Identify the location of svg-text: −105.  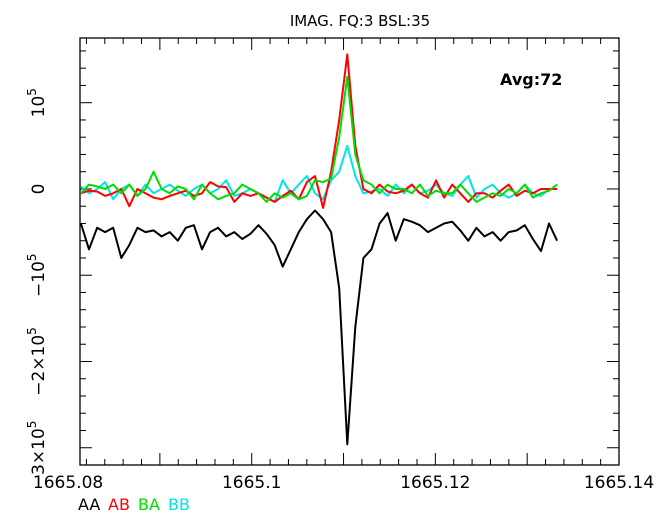
(37, 275).